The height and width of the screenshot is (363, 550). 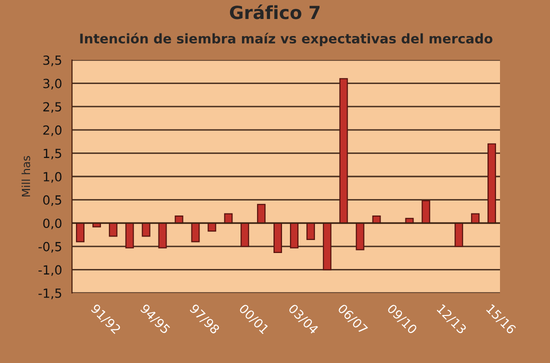 What do you see at coordinates (50, 294) in the screenshot?
I see `y-tick-label: -1,5` at bounding box center [50, 294].